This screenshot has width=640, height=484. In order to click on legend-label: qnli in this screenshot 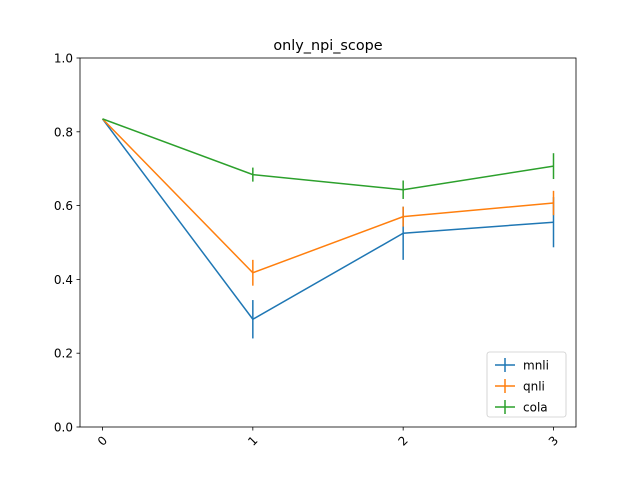, I will do `click(534, 387)`.